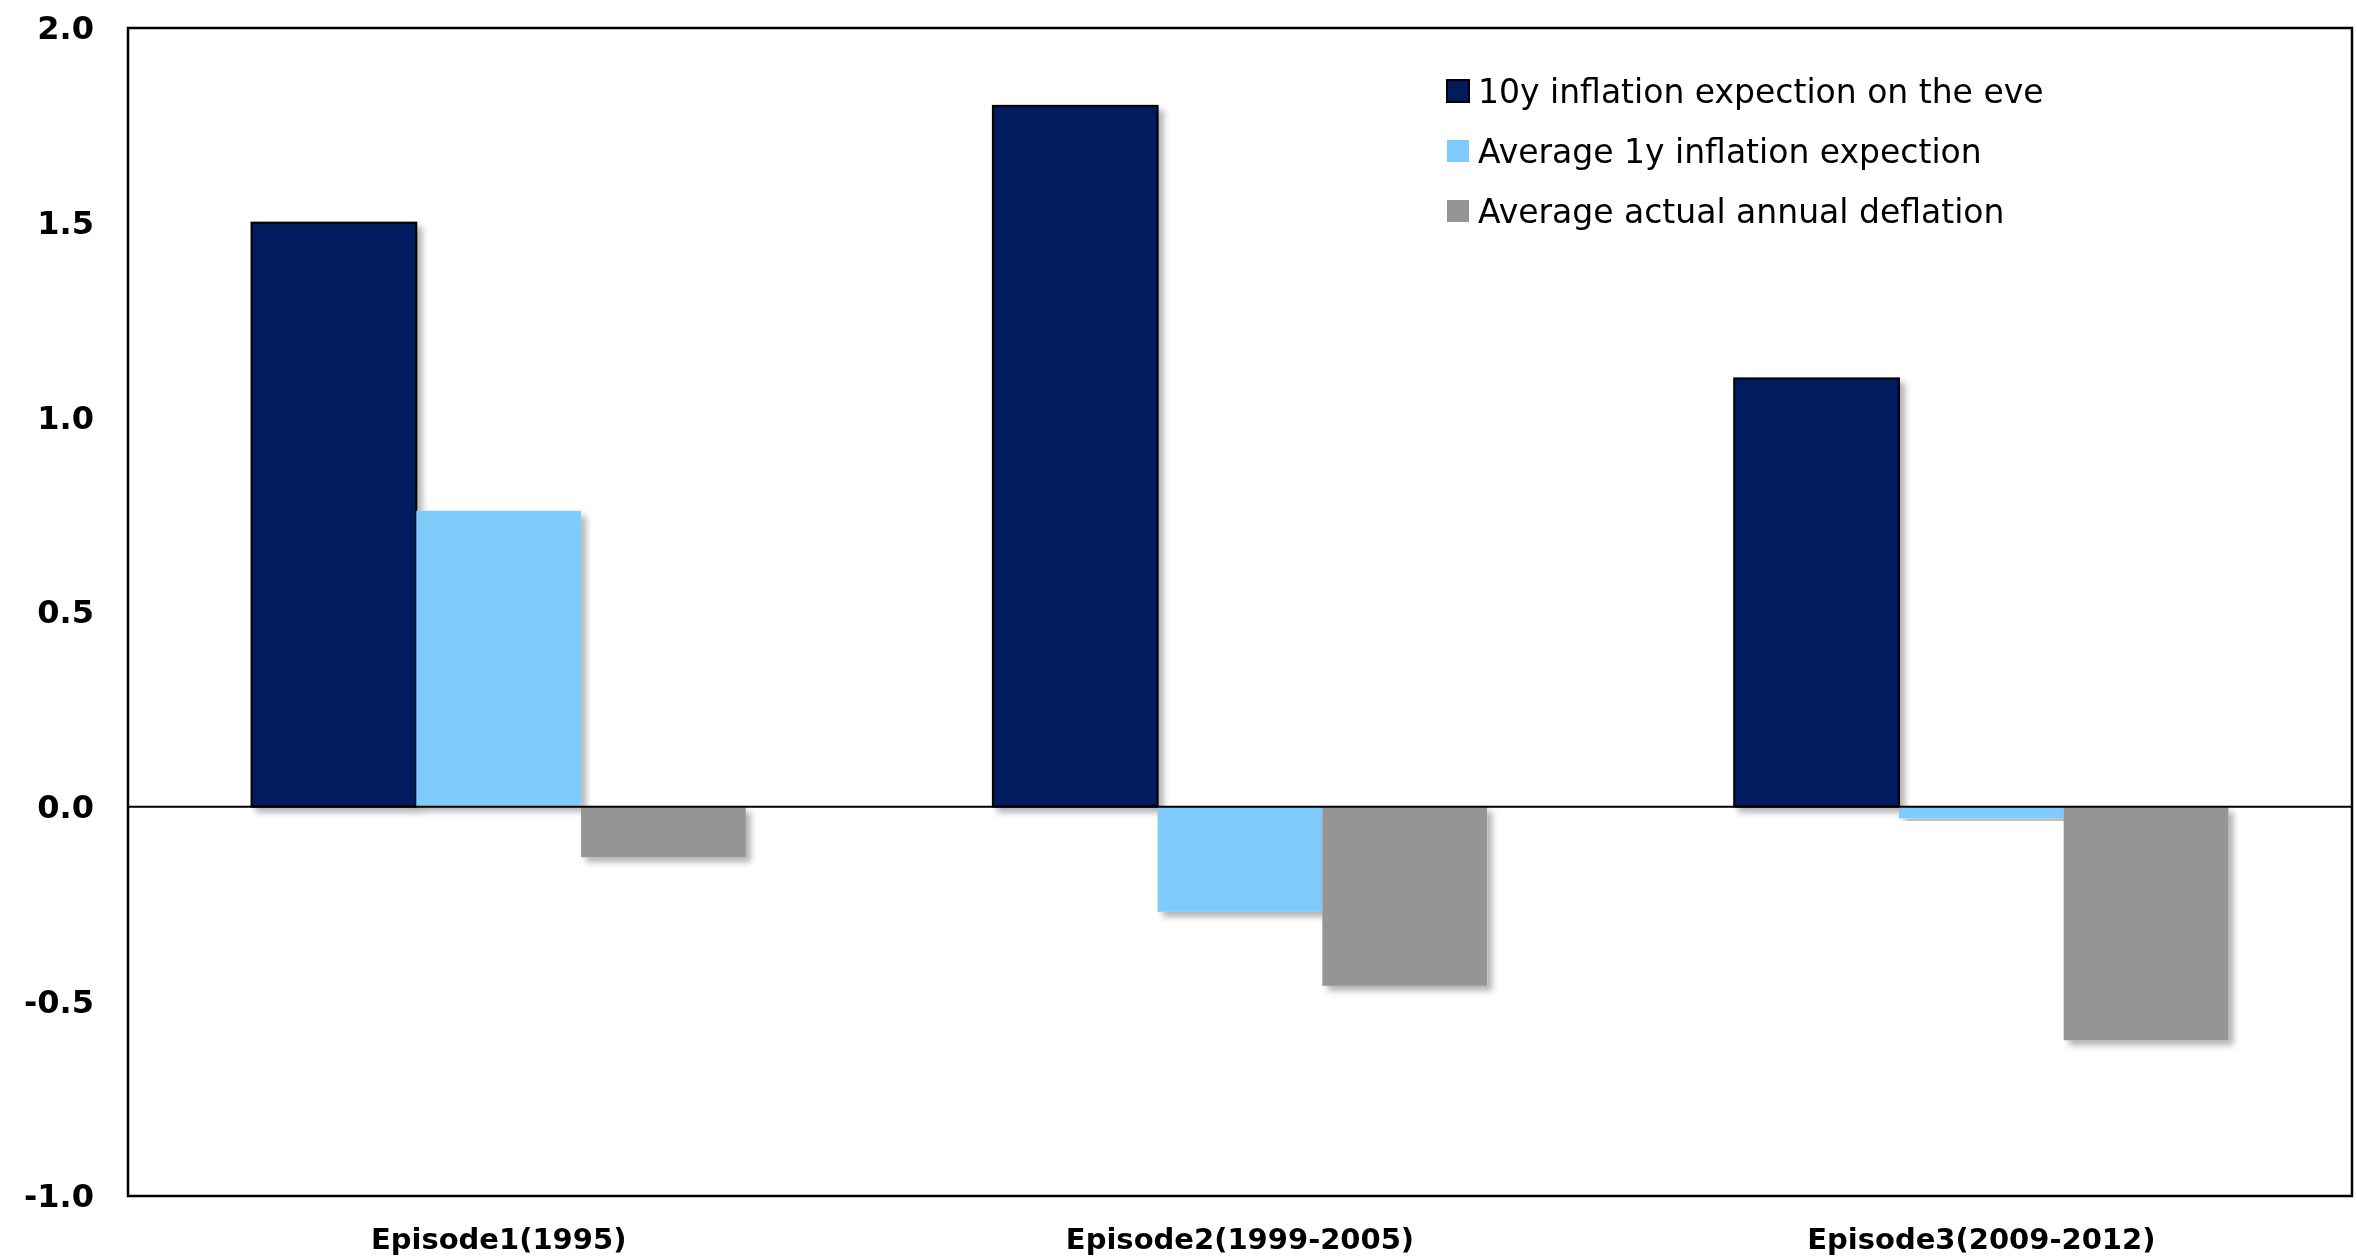  What do you see at coordinates (1981, 1239) in the screenshot?
I see `x-tick-label: Episode3(2009-2012)` at bounding box center [1981, 1239].